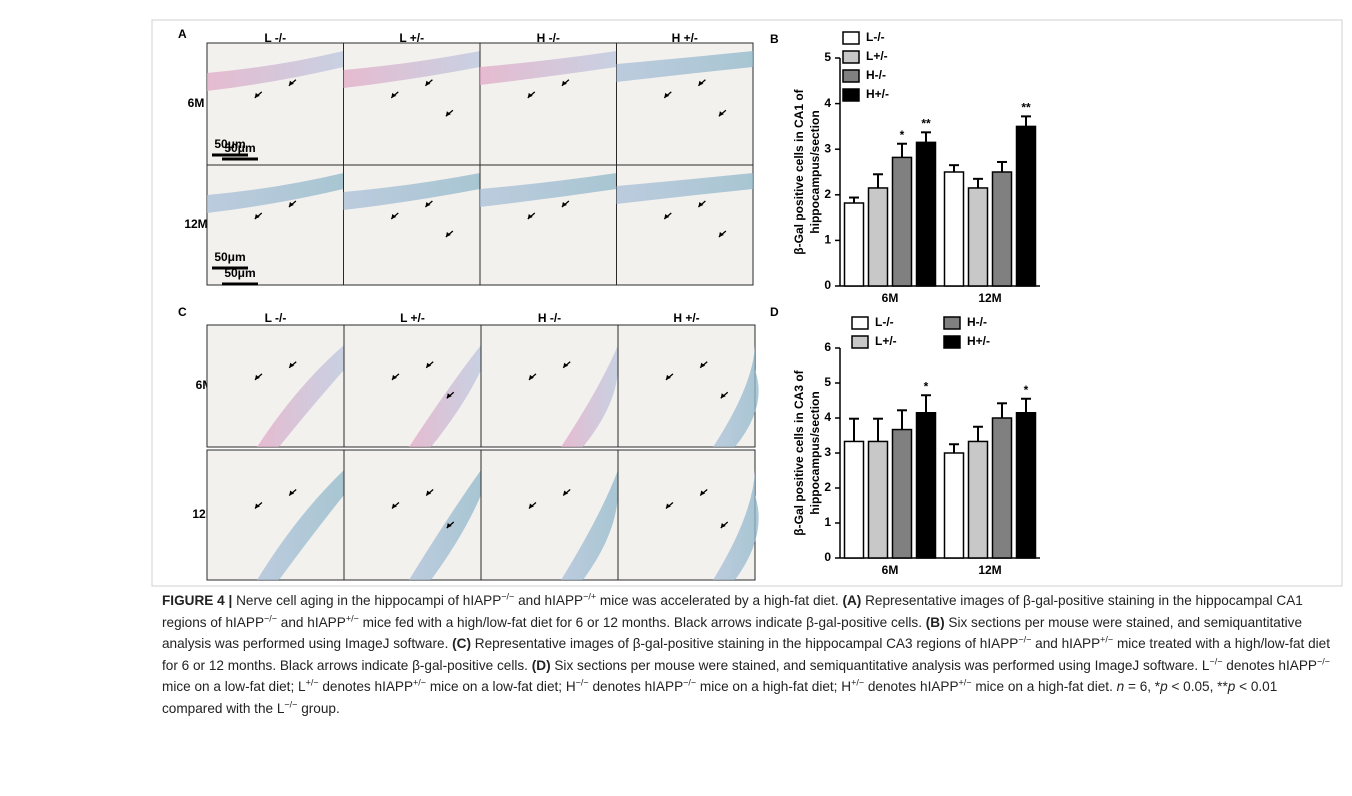  I want to click on row-label: 12M, so click(195, 224).